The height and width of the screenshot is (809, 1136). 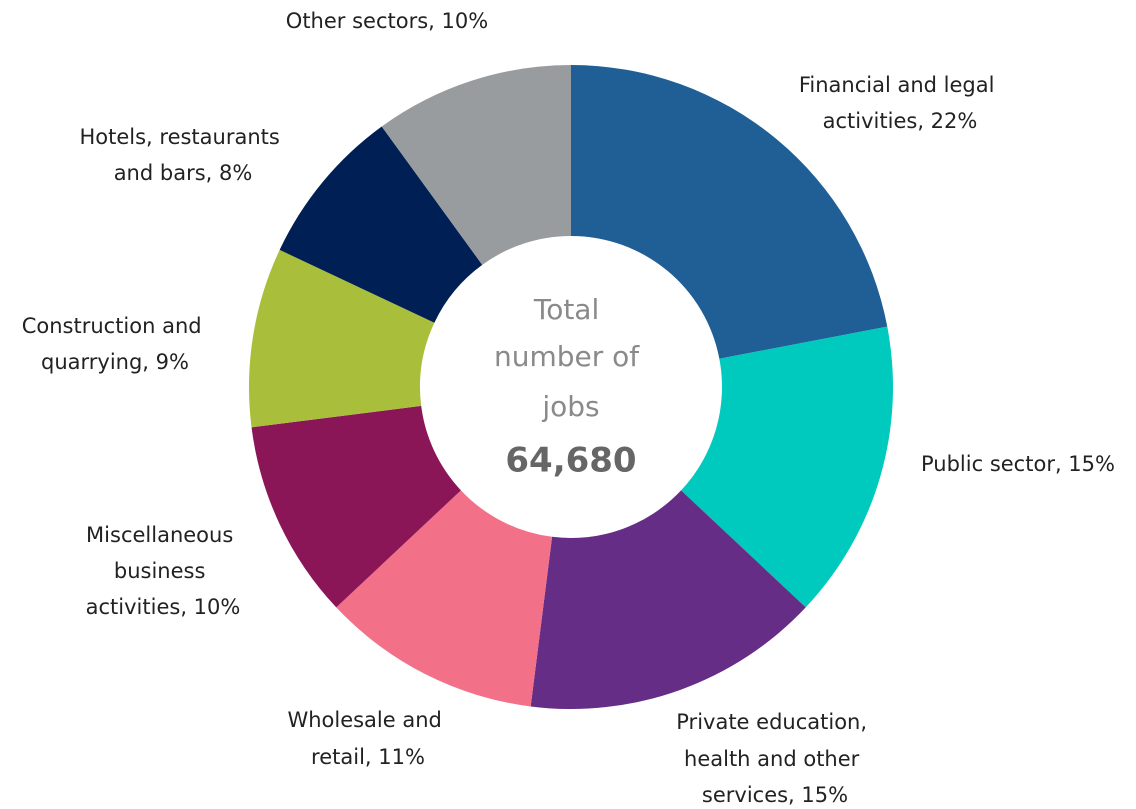 I want to click on slice-label: Hotels, restaurants and bars, 8%, so click(x=182, y=155).